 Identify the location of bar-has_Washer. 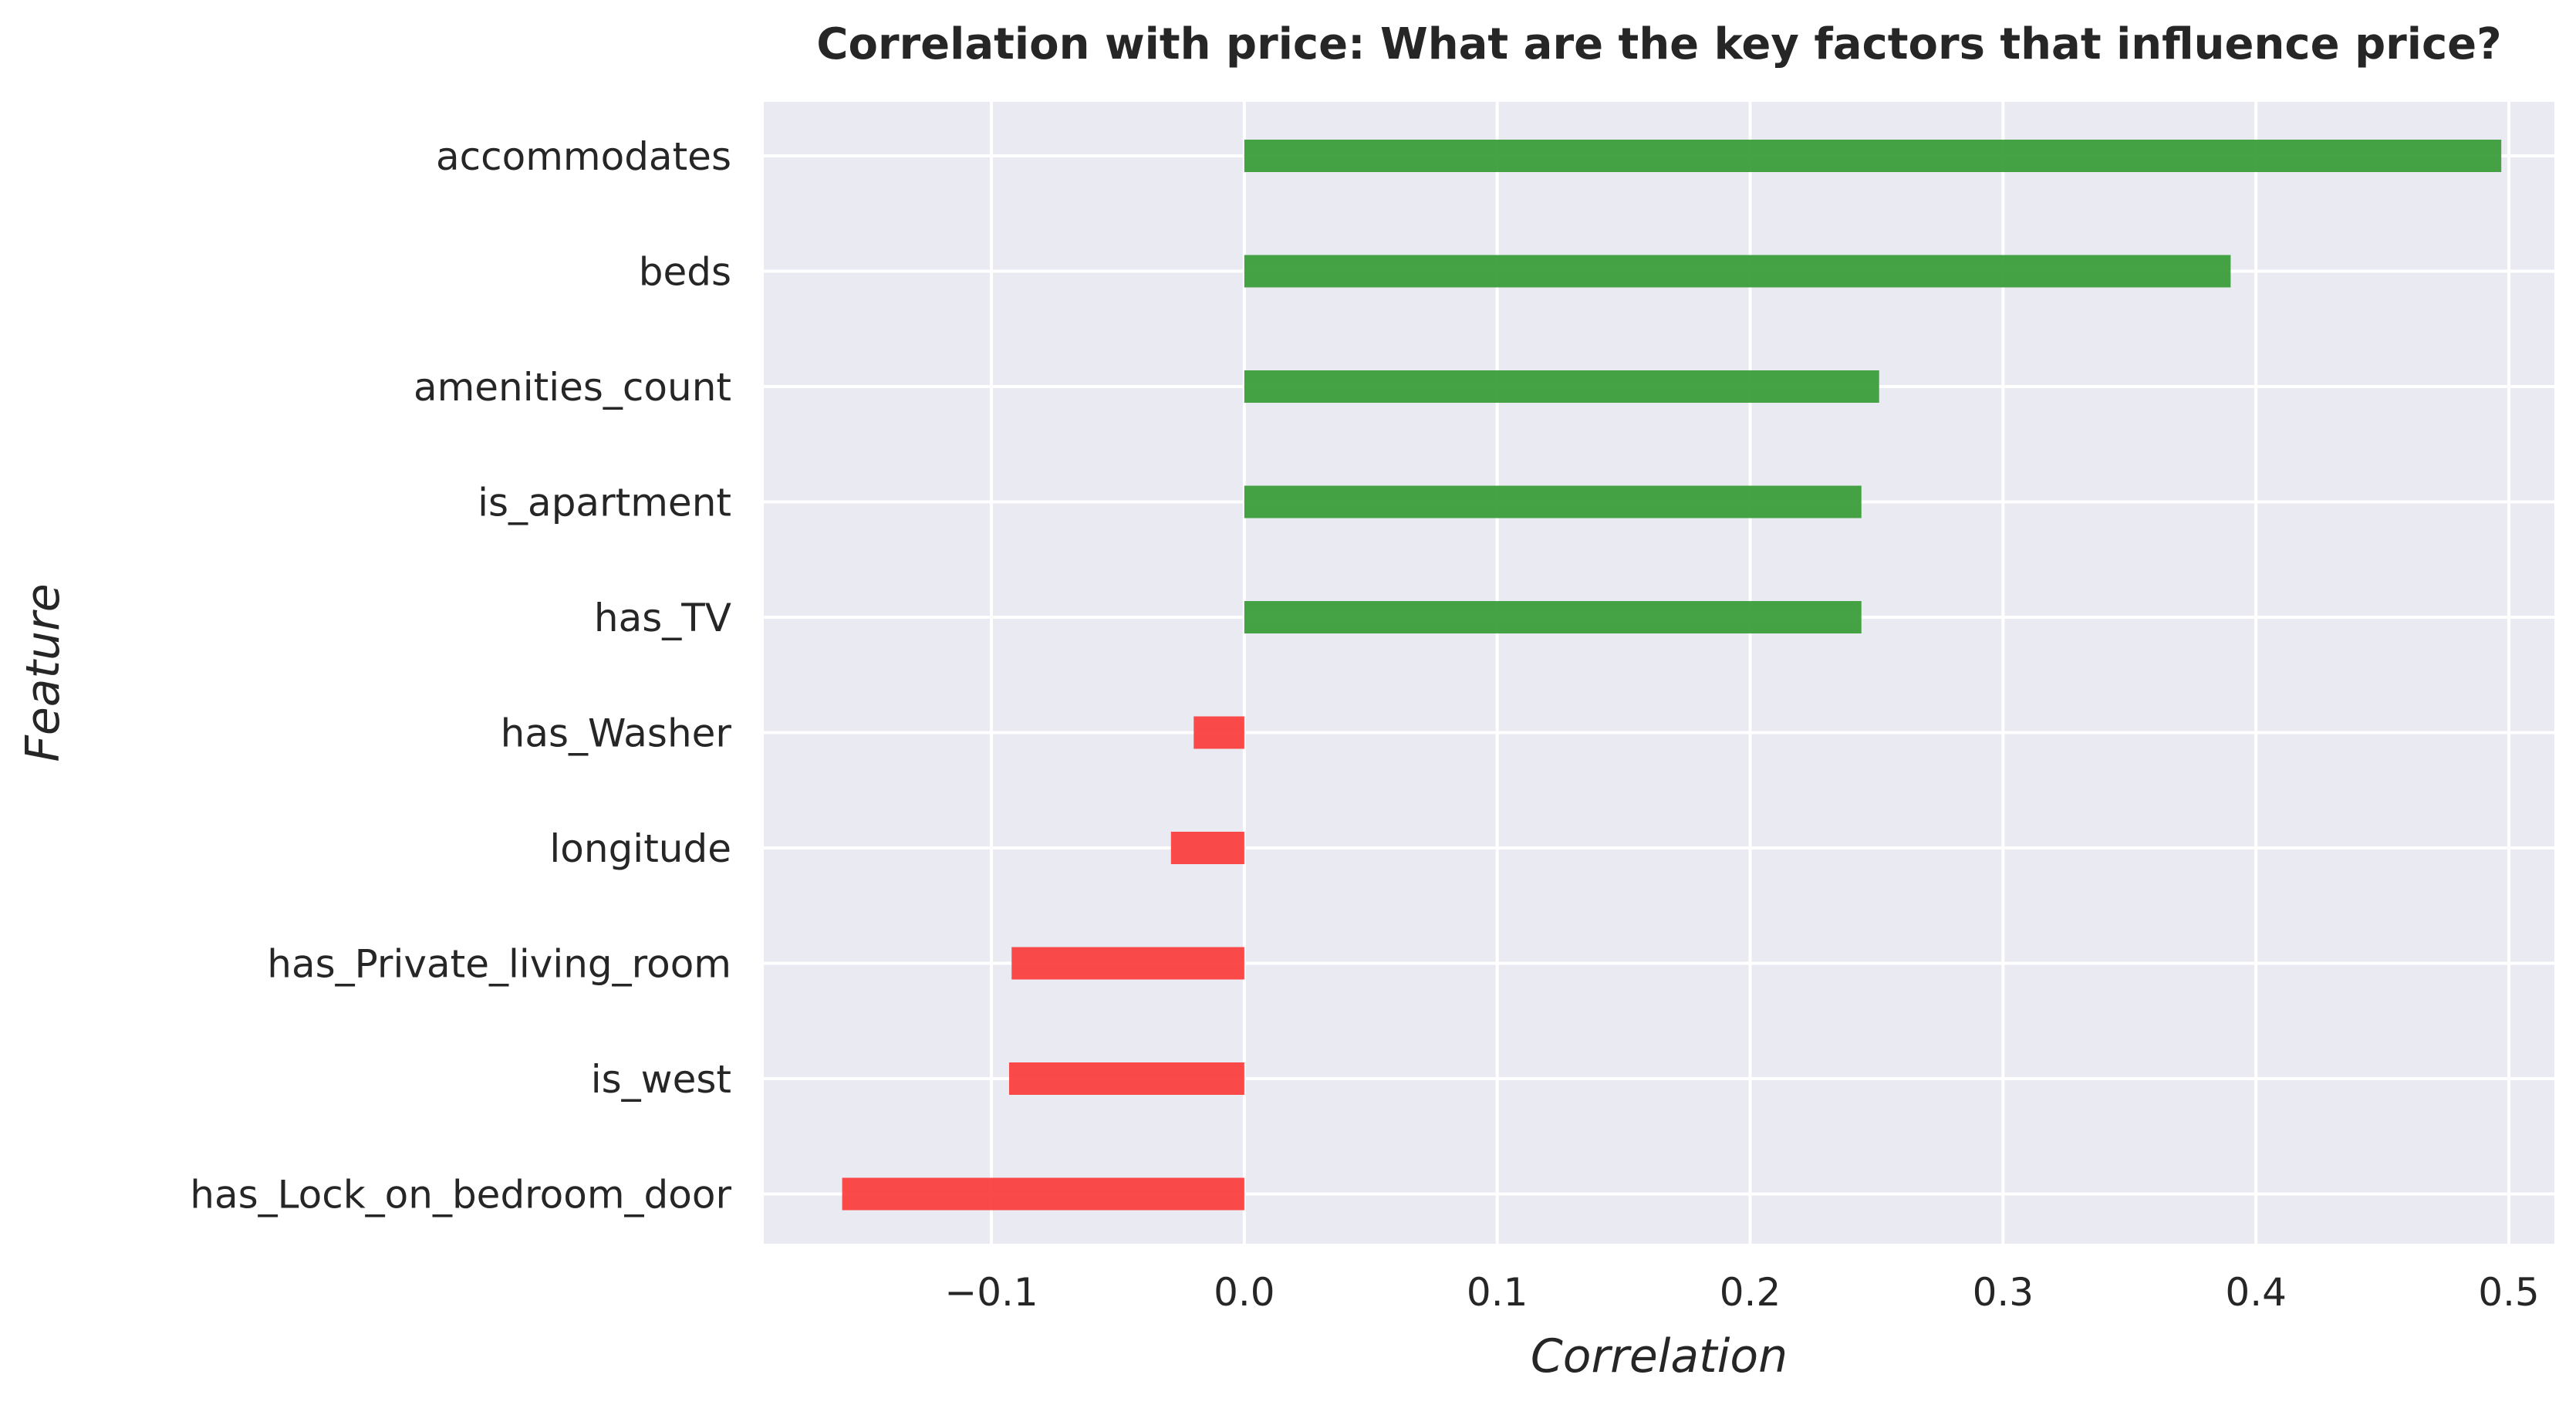
(1218, 732).